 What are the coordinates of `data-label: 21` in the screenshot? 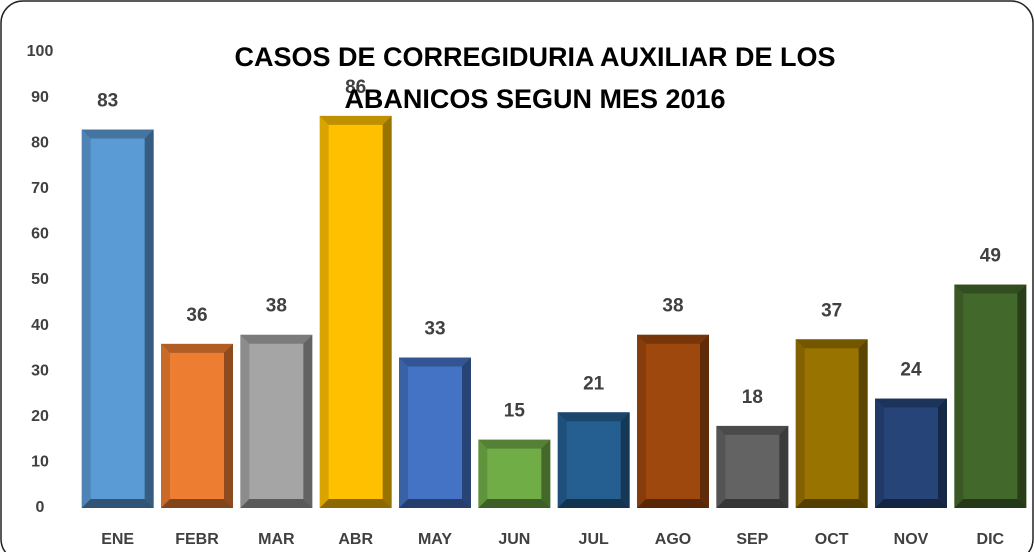 It's located at (594, 383).